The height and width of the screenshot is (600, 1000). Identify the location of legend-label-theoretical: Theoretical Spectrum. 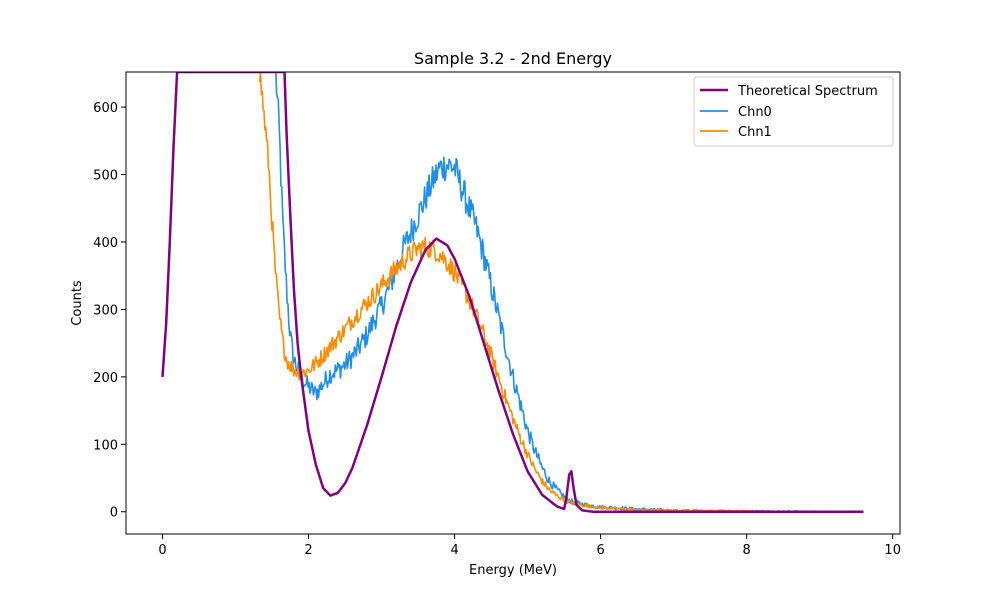
(807, 91).